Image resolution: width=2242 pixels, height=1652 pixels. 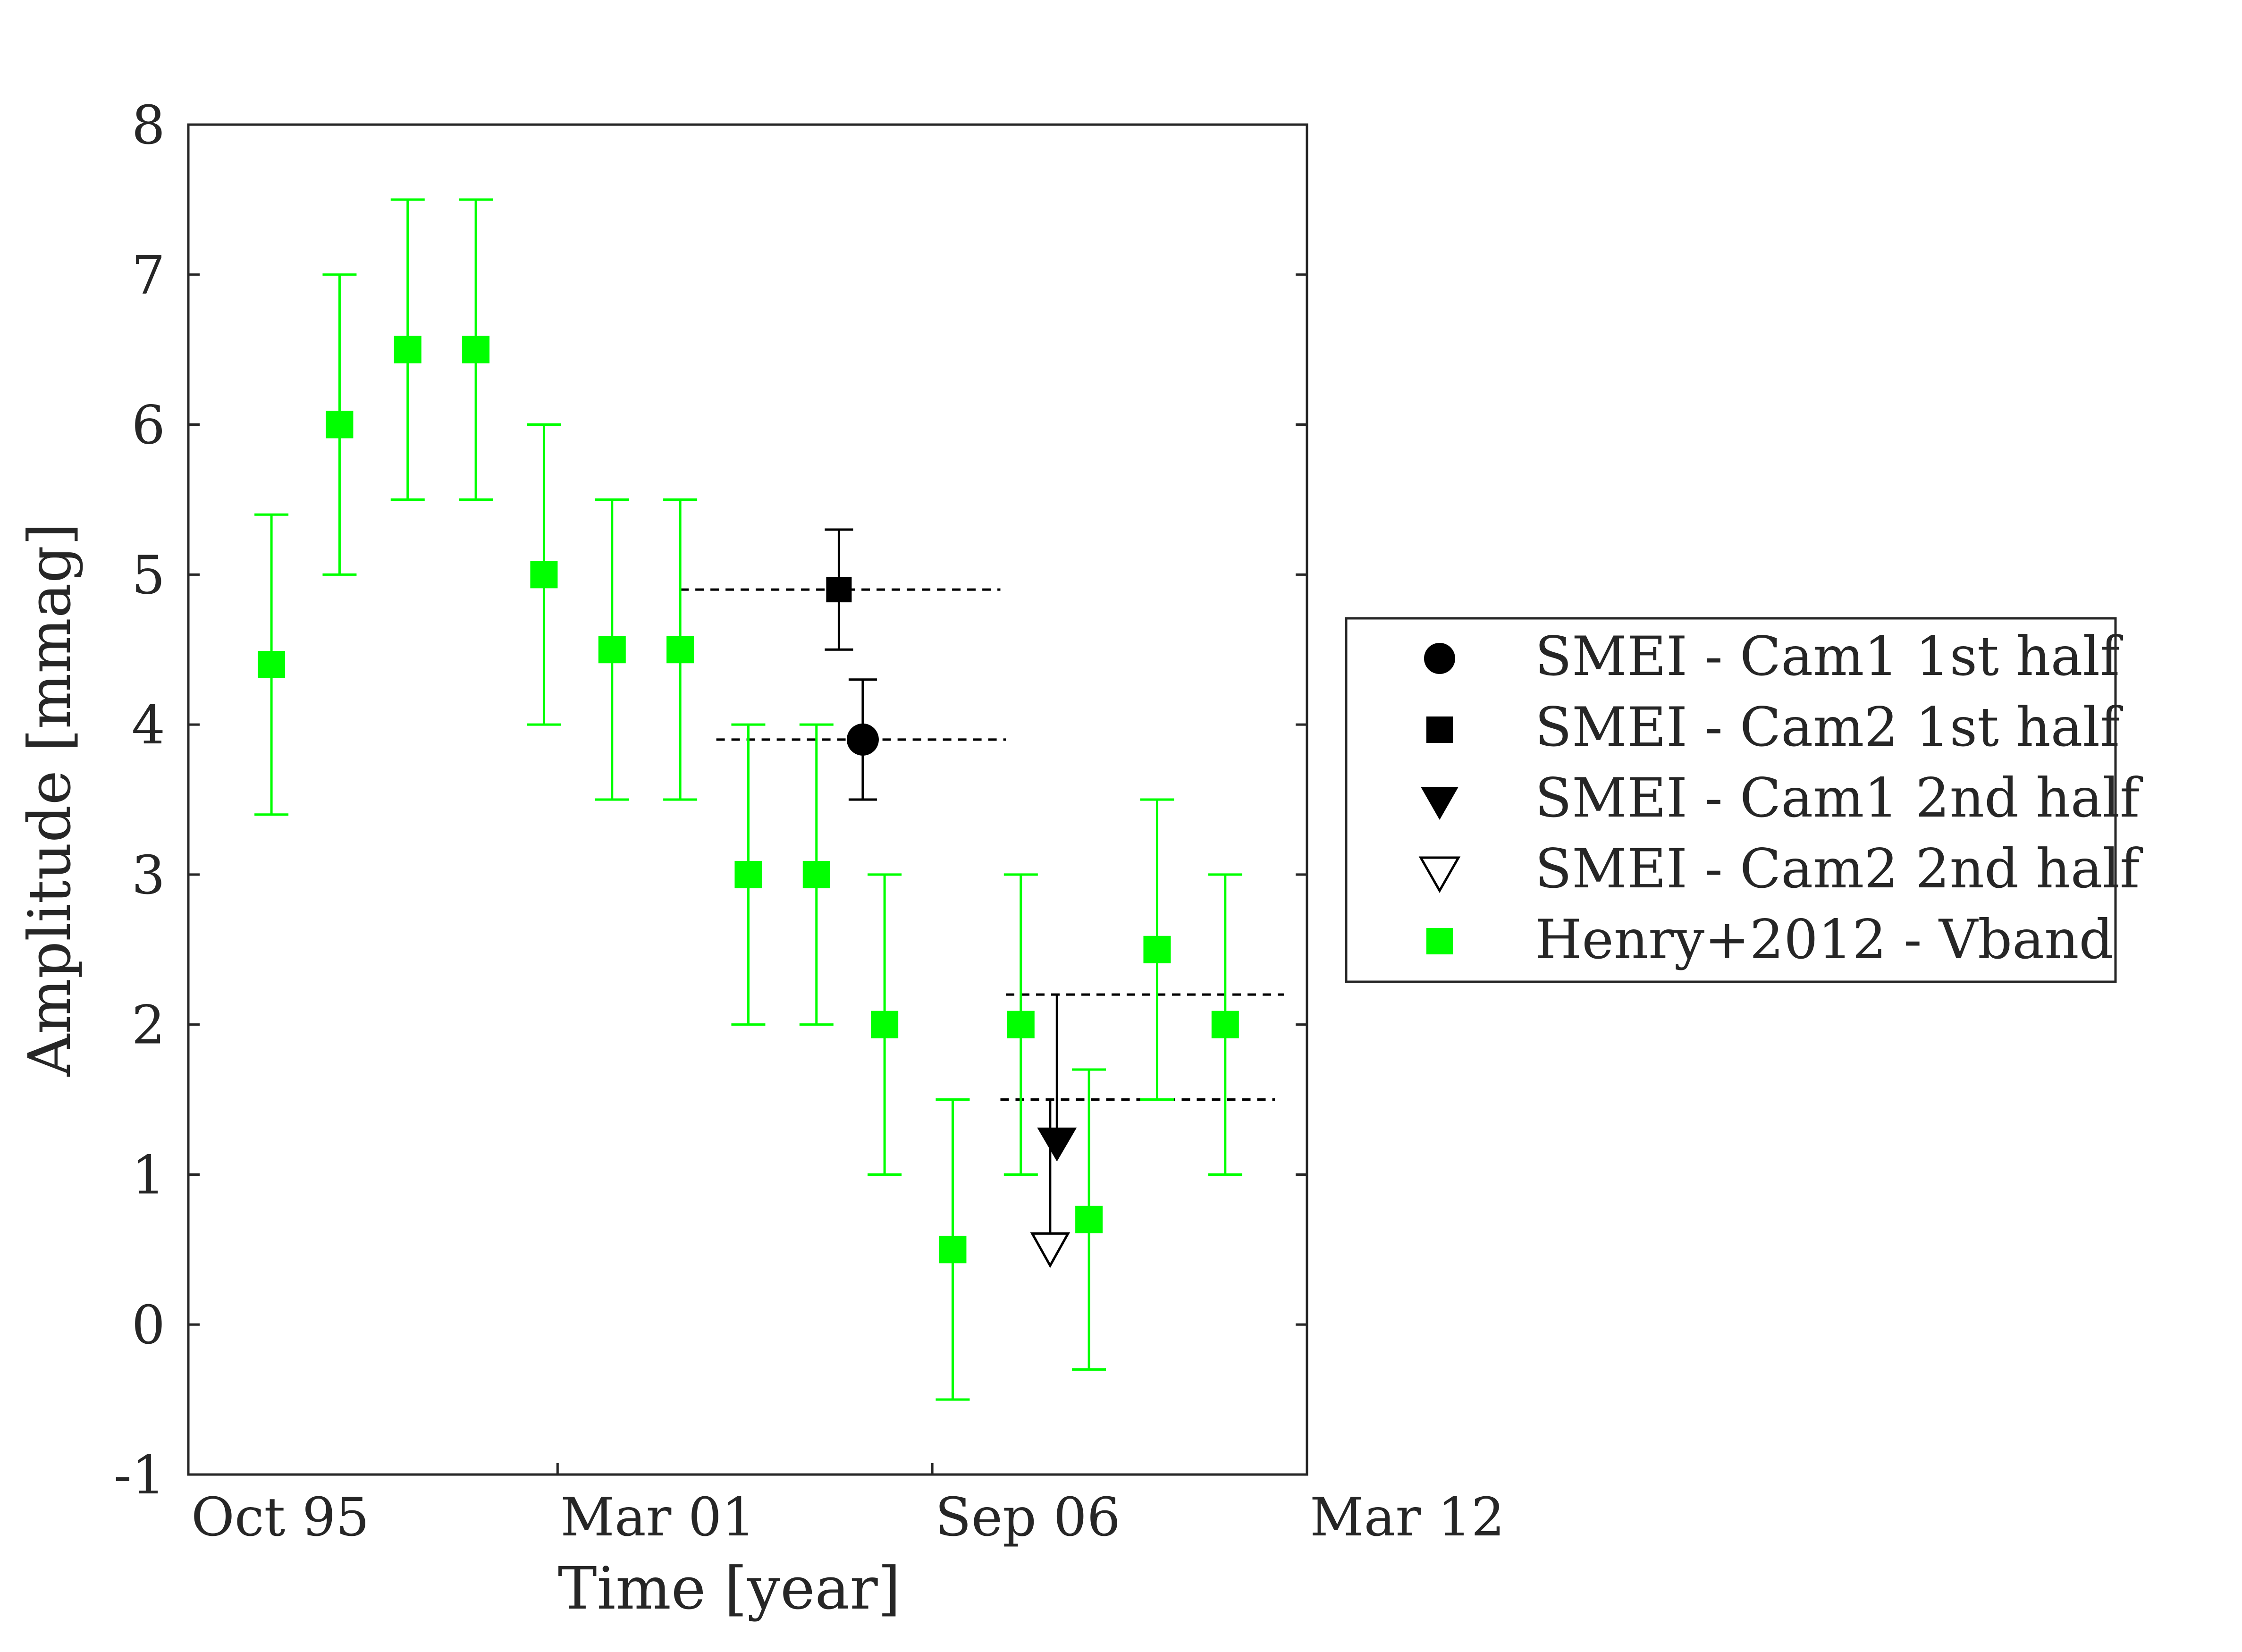 I want to click on legend-marker-triangle-filled, so click(x=1439, y=803).